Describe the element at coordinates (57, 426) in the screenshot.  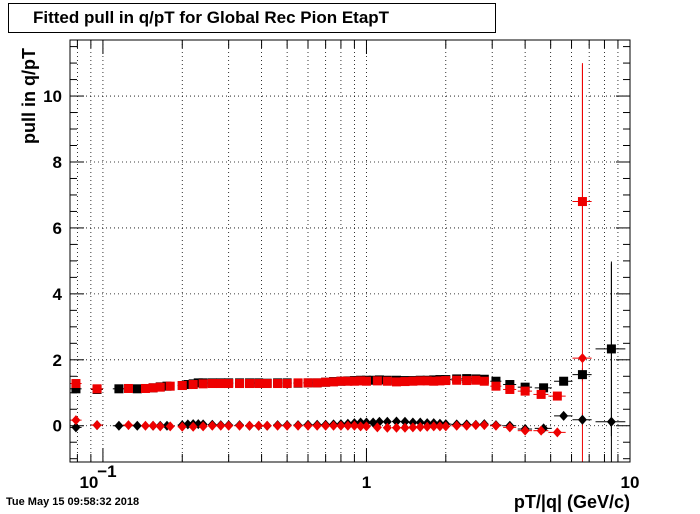
I see `y-tick-label: 0` at that location.